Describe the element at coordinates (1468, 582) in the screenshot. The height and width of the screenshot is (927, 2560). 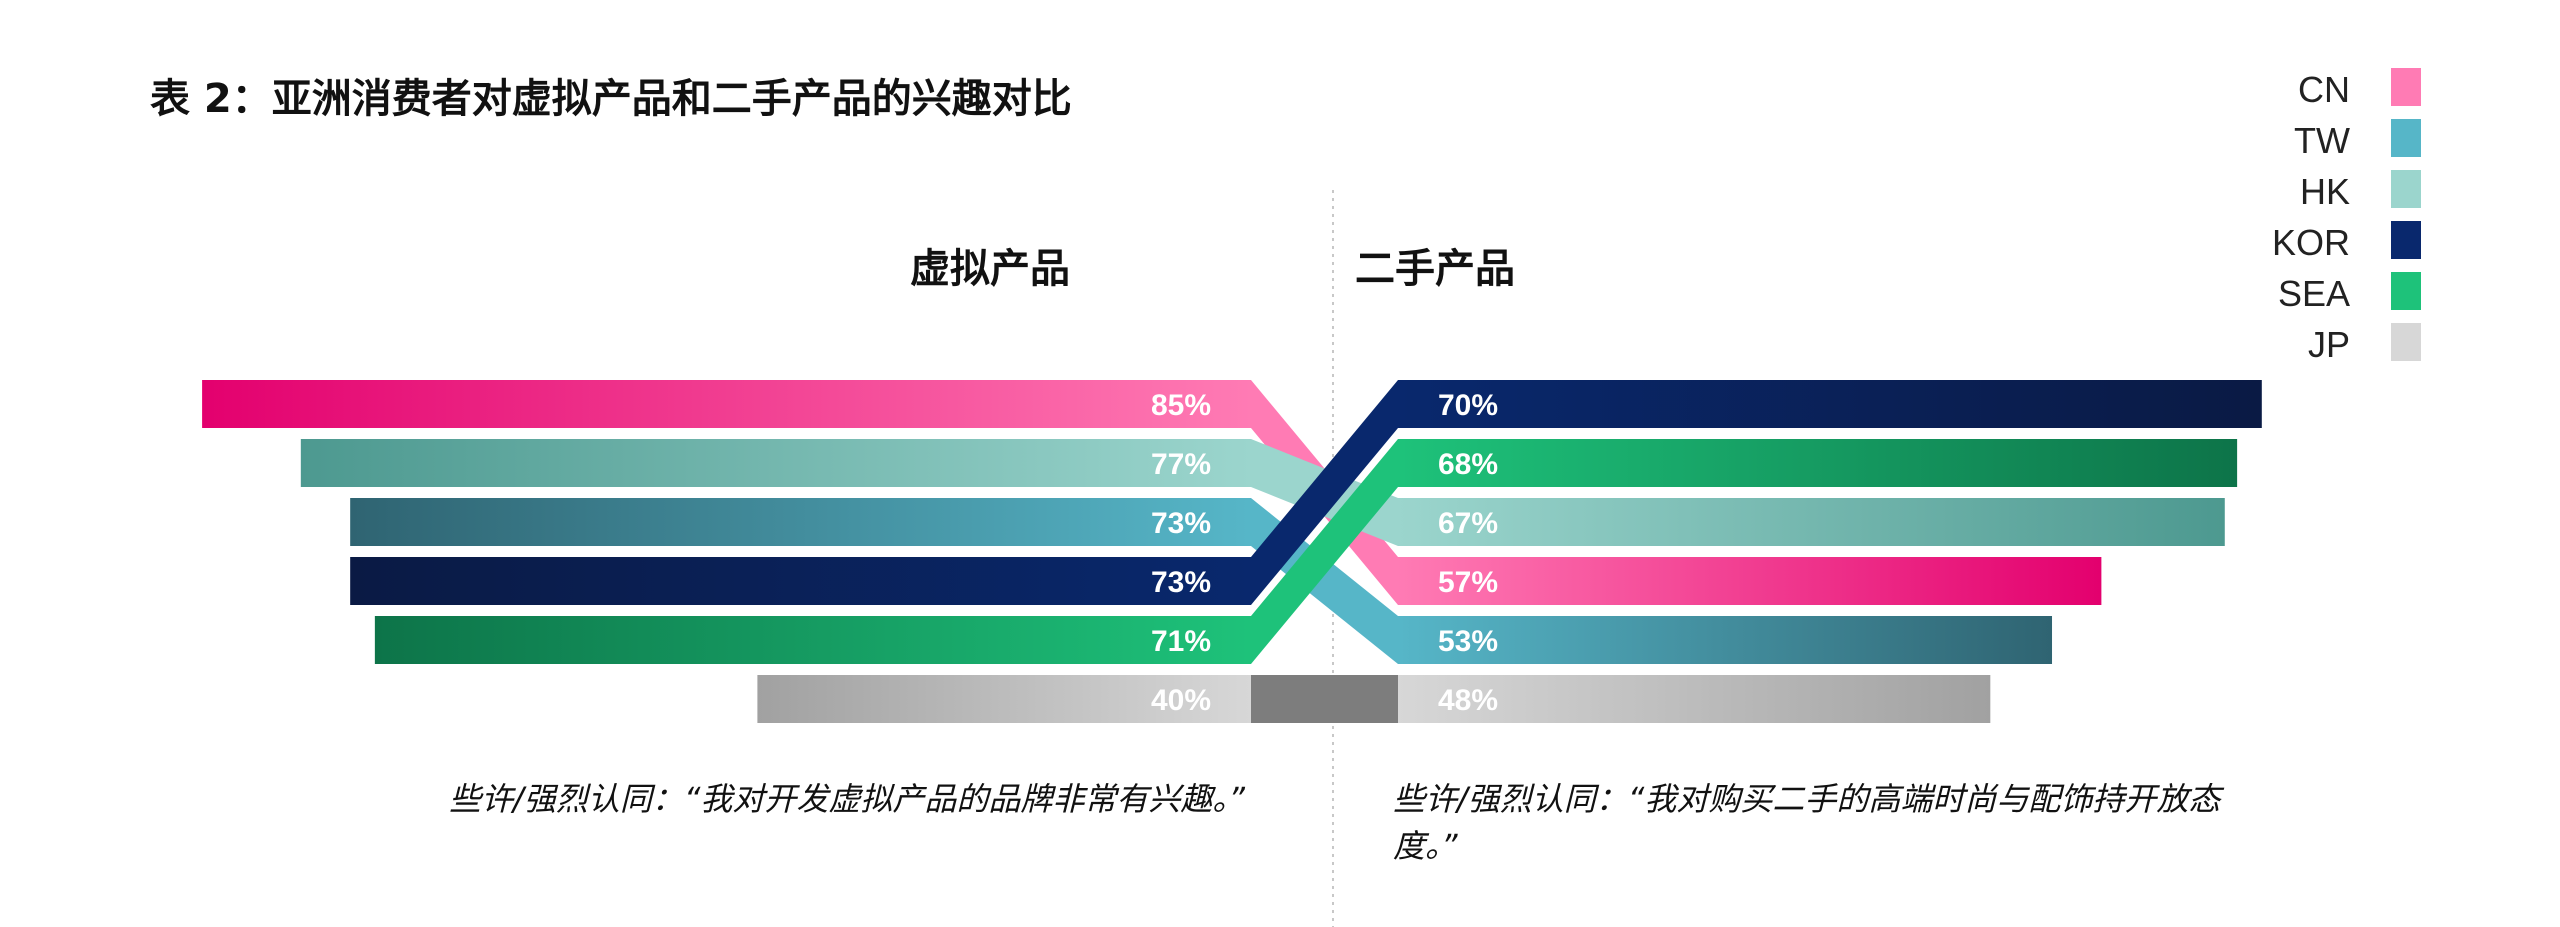
I see `label-secondhand-cn: 57%` at that location.